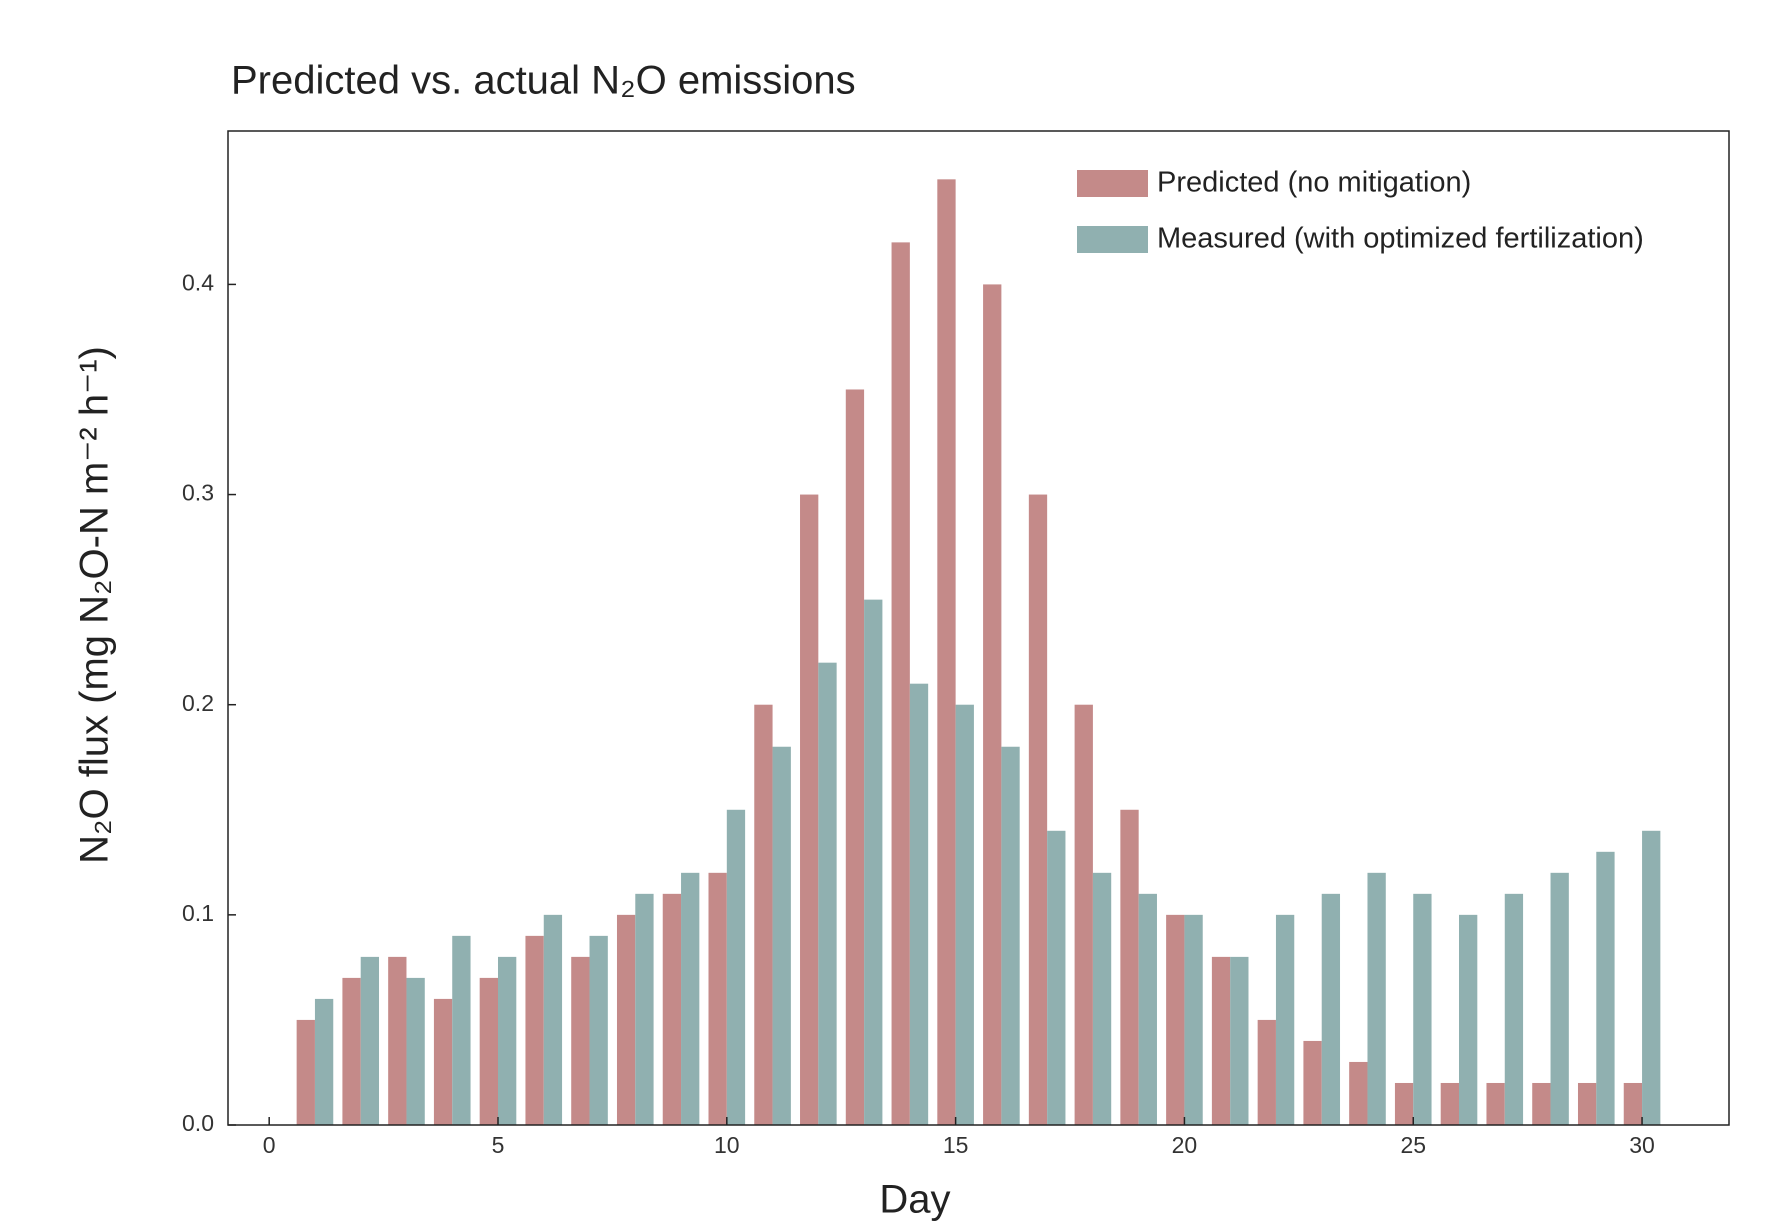 This screenshot has width=1778, height=1232. Describe the element at coordinates (1642, 1145) in the screenshot. I see `x-tick-label: 30` at that location.